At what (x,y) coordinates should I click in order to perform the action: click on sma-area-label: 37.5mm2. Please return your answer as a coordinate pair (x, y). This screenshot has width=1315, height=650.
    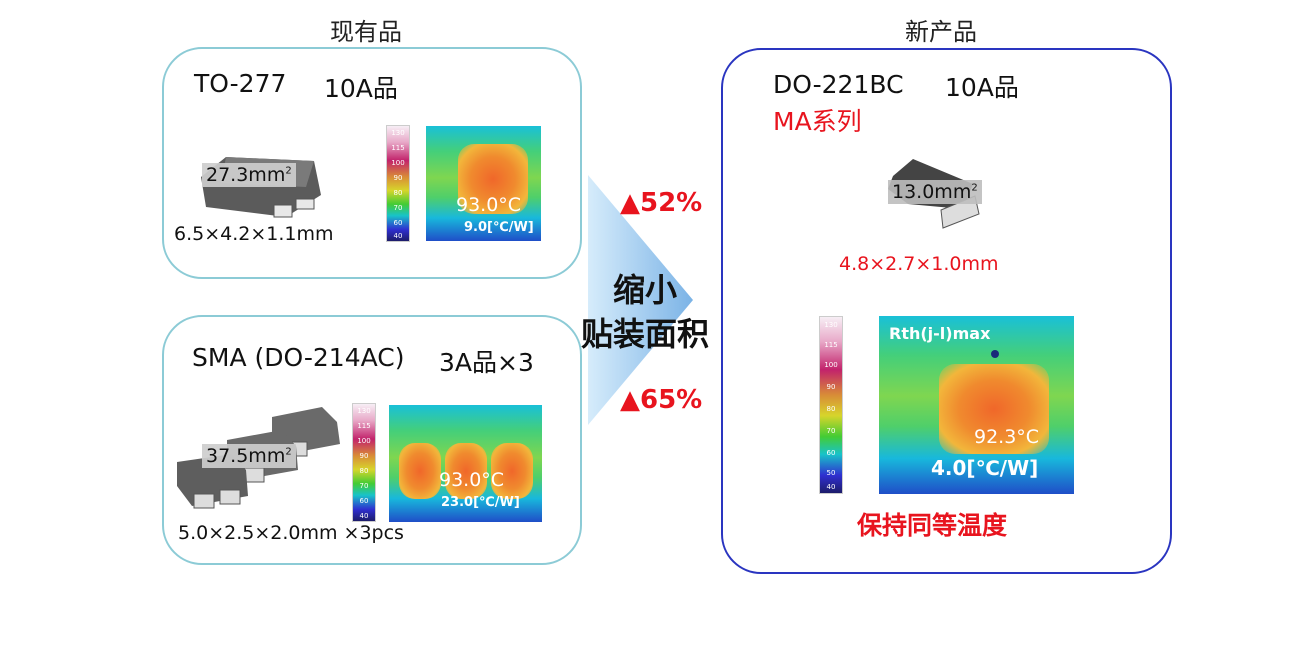
    Looking at the image, I should click on (249, 456).